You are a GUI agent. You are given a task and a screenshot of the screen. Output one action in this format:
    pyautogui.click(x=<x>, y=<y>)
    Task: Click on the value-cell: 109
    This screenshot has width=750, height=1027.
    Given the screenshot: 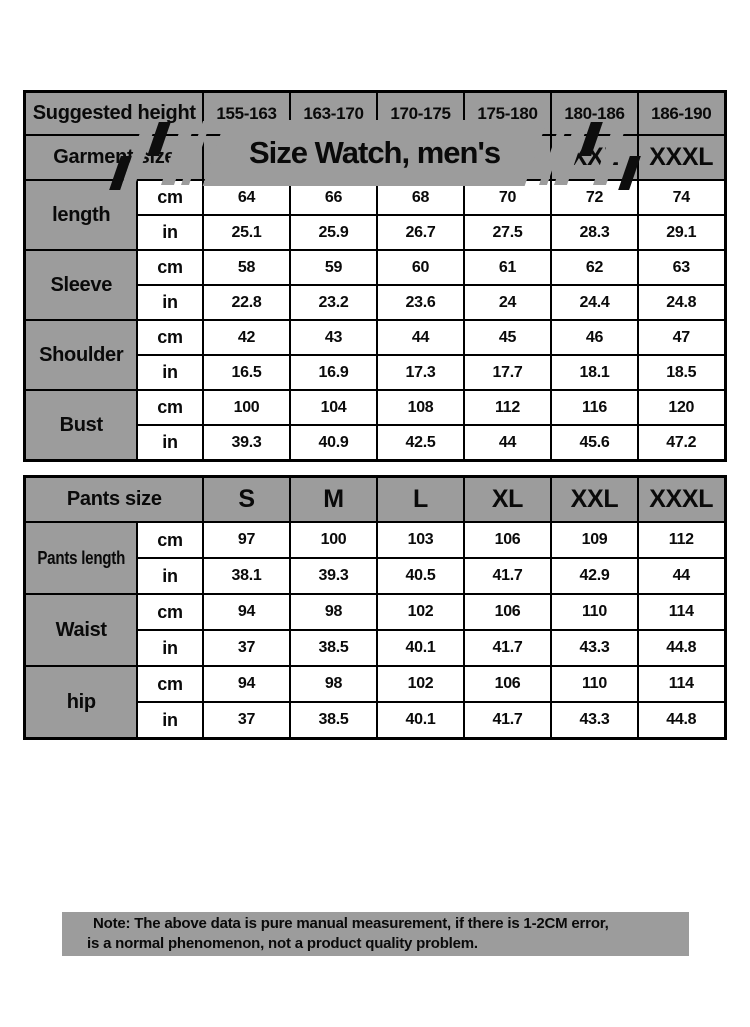 What is the action you would take?
    pyautogui.click(x=594, y=540)
    